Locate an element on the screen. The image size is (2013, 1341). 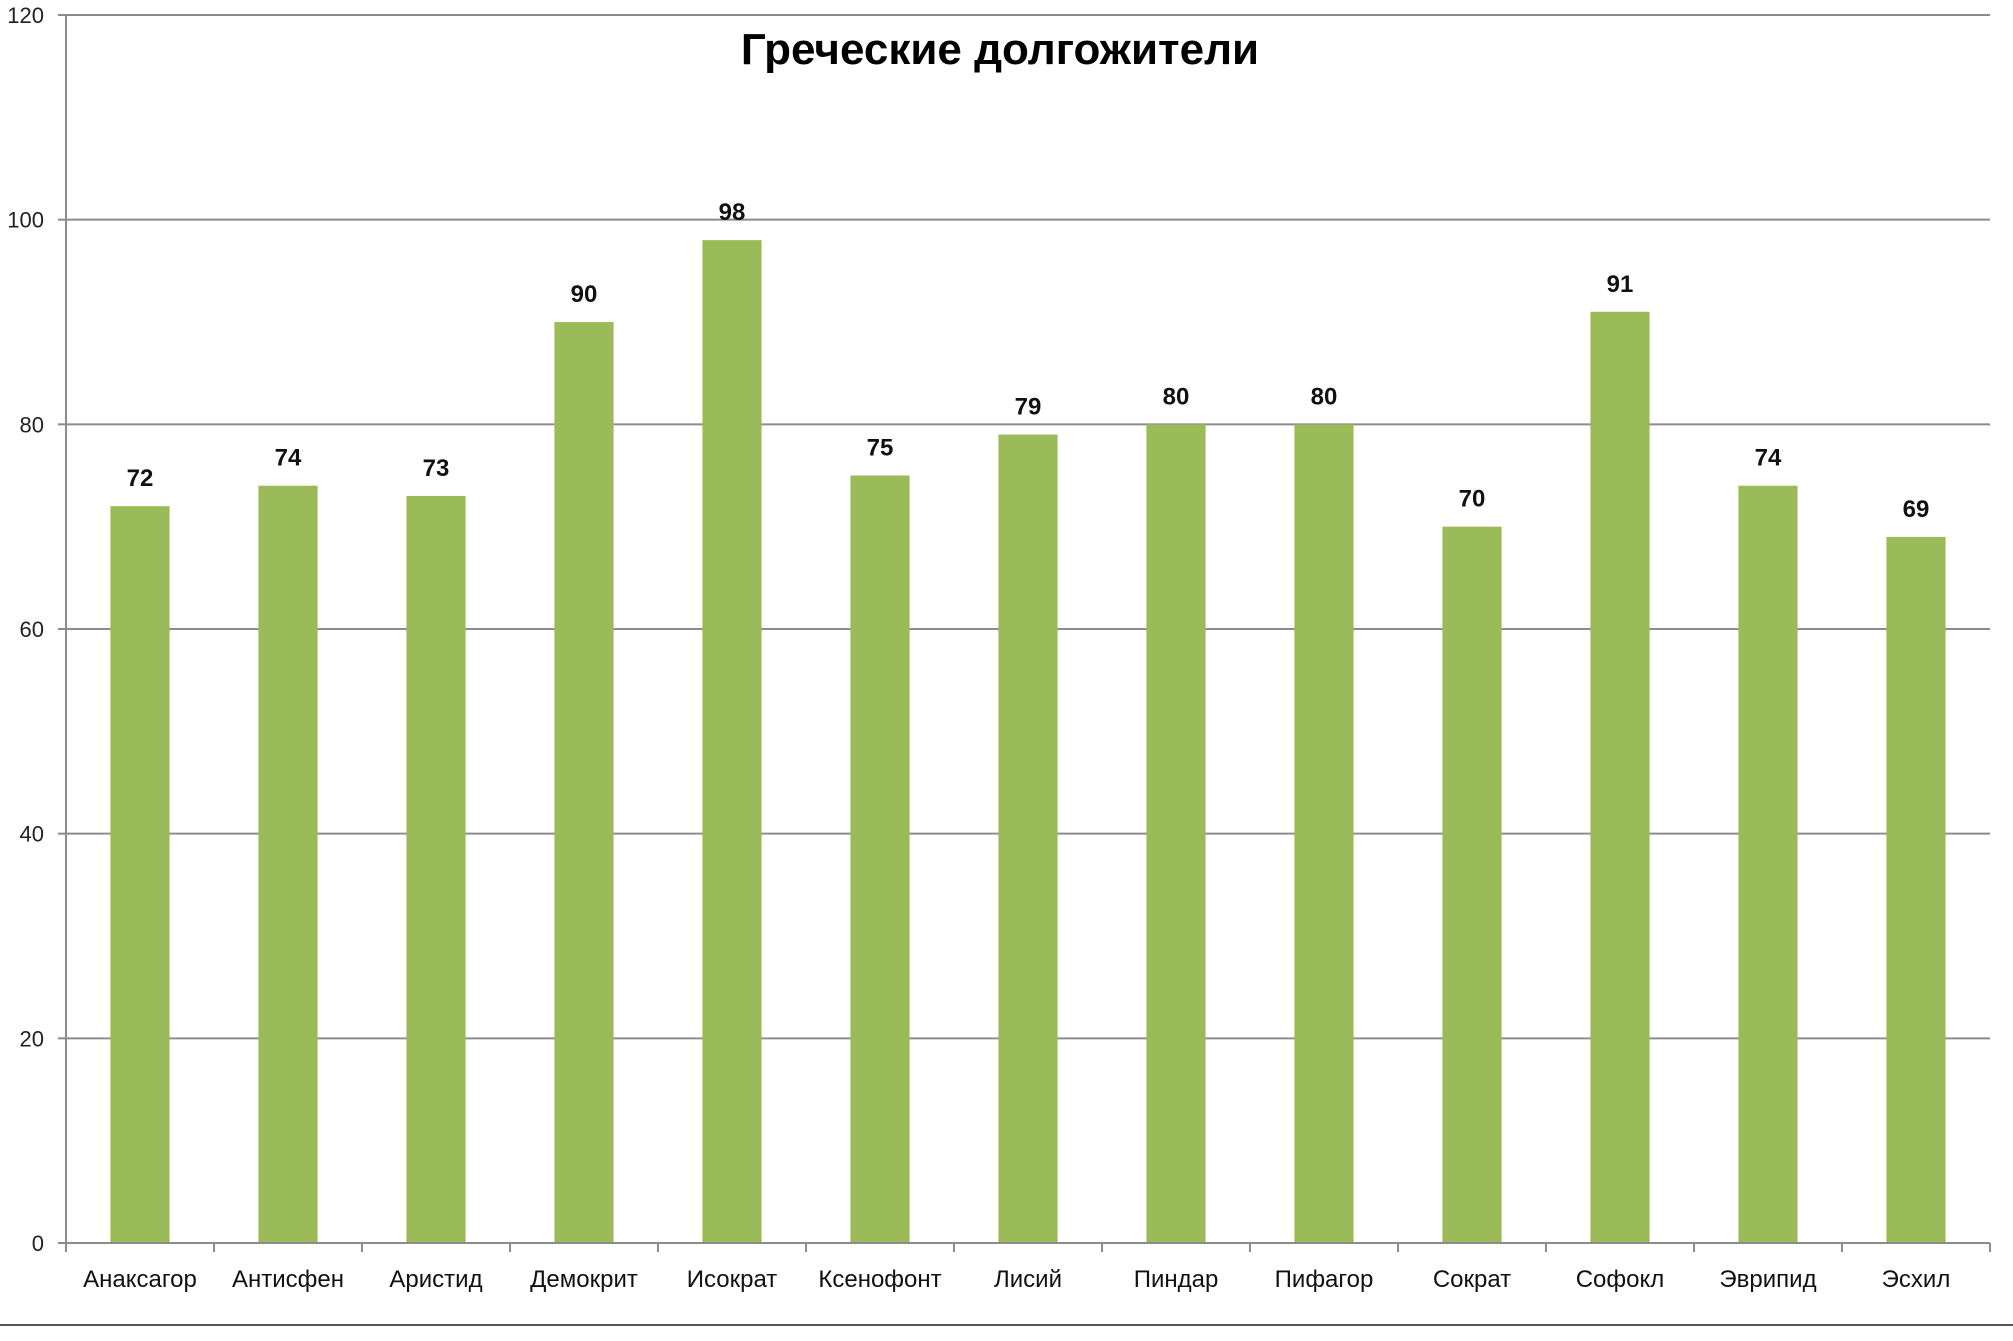
data-label: 70 is located at coordinates (1472, 499).